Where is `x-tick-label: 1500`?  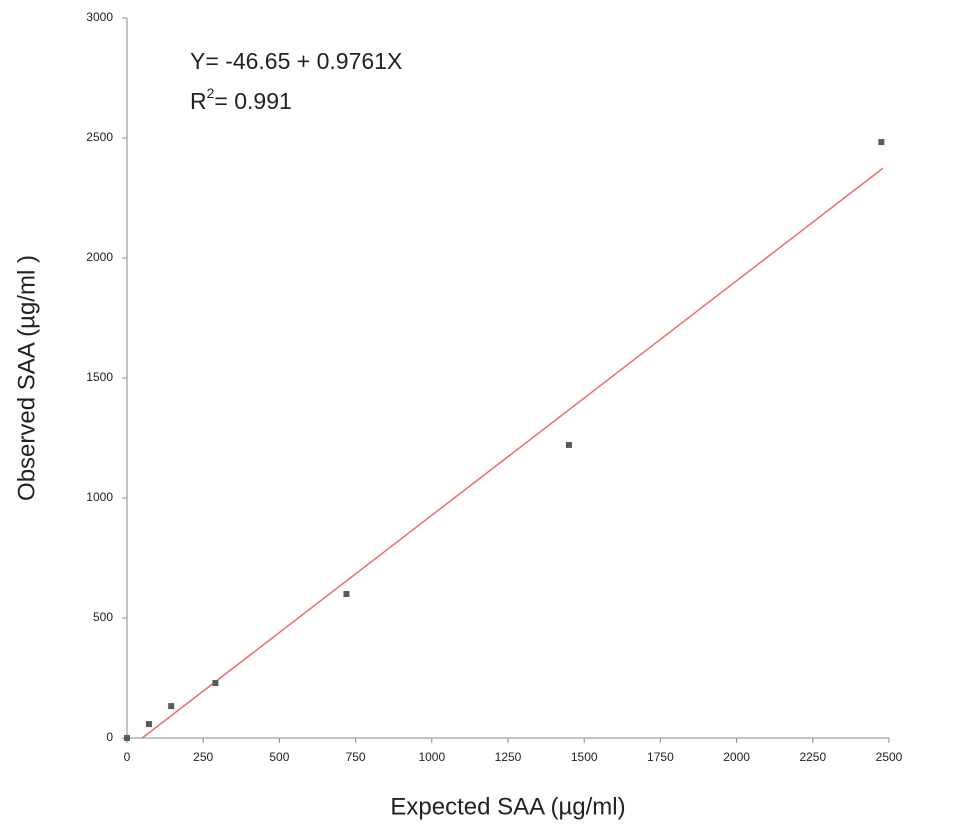
x-tick-label: 1500 is located at coordinates (584, 757).